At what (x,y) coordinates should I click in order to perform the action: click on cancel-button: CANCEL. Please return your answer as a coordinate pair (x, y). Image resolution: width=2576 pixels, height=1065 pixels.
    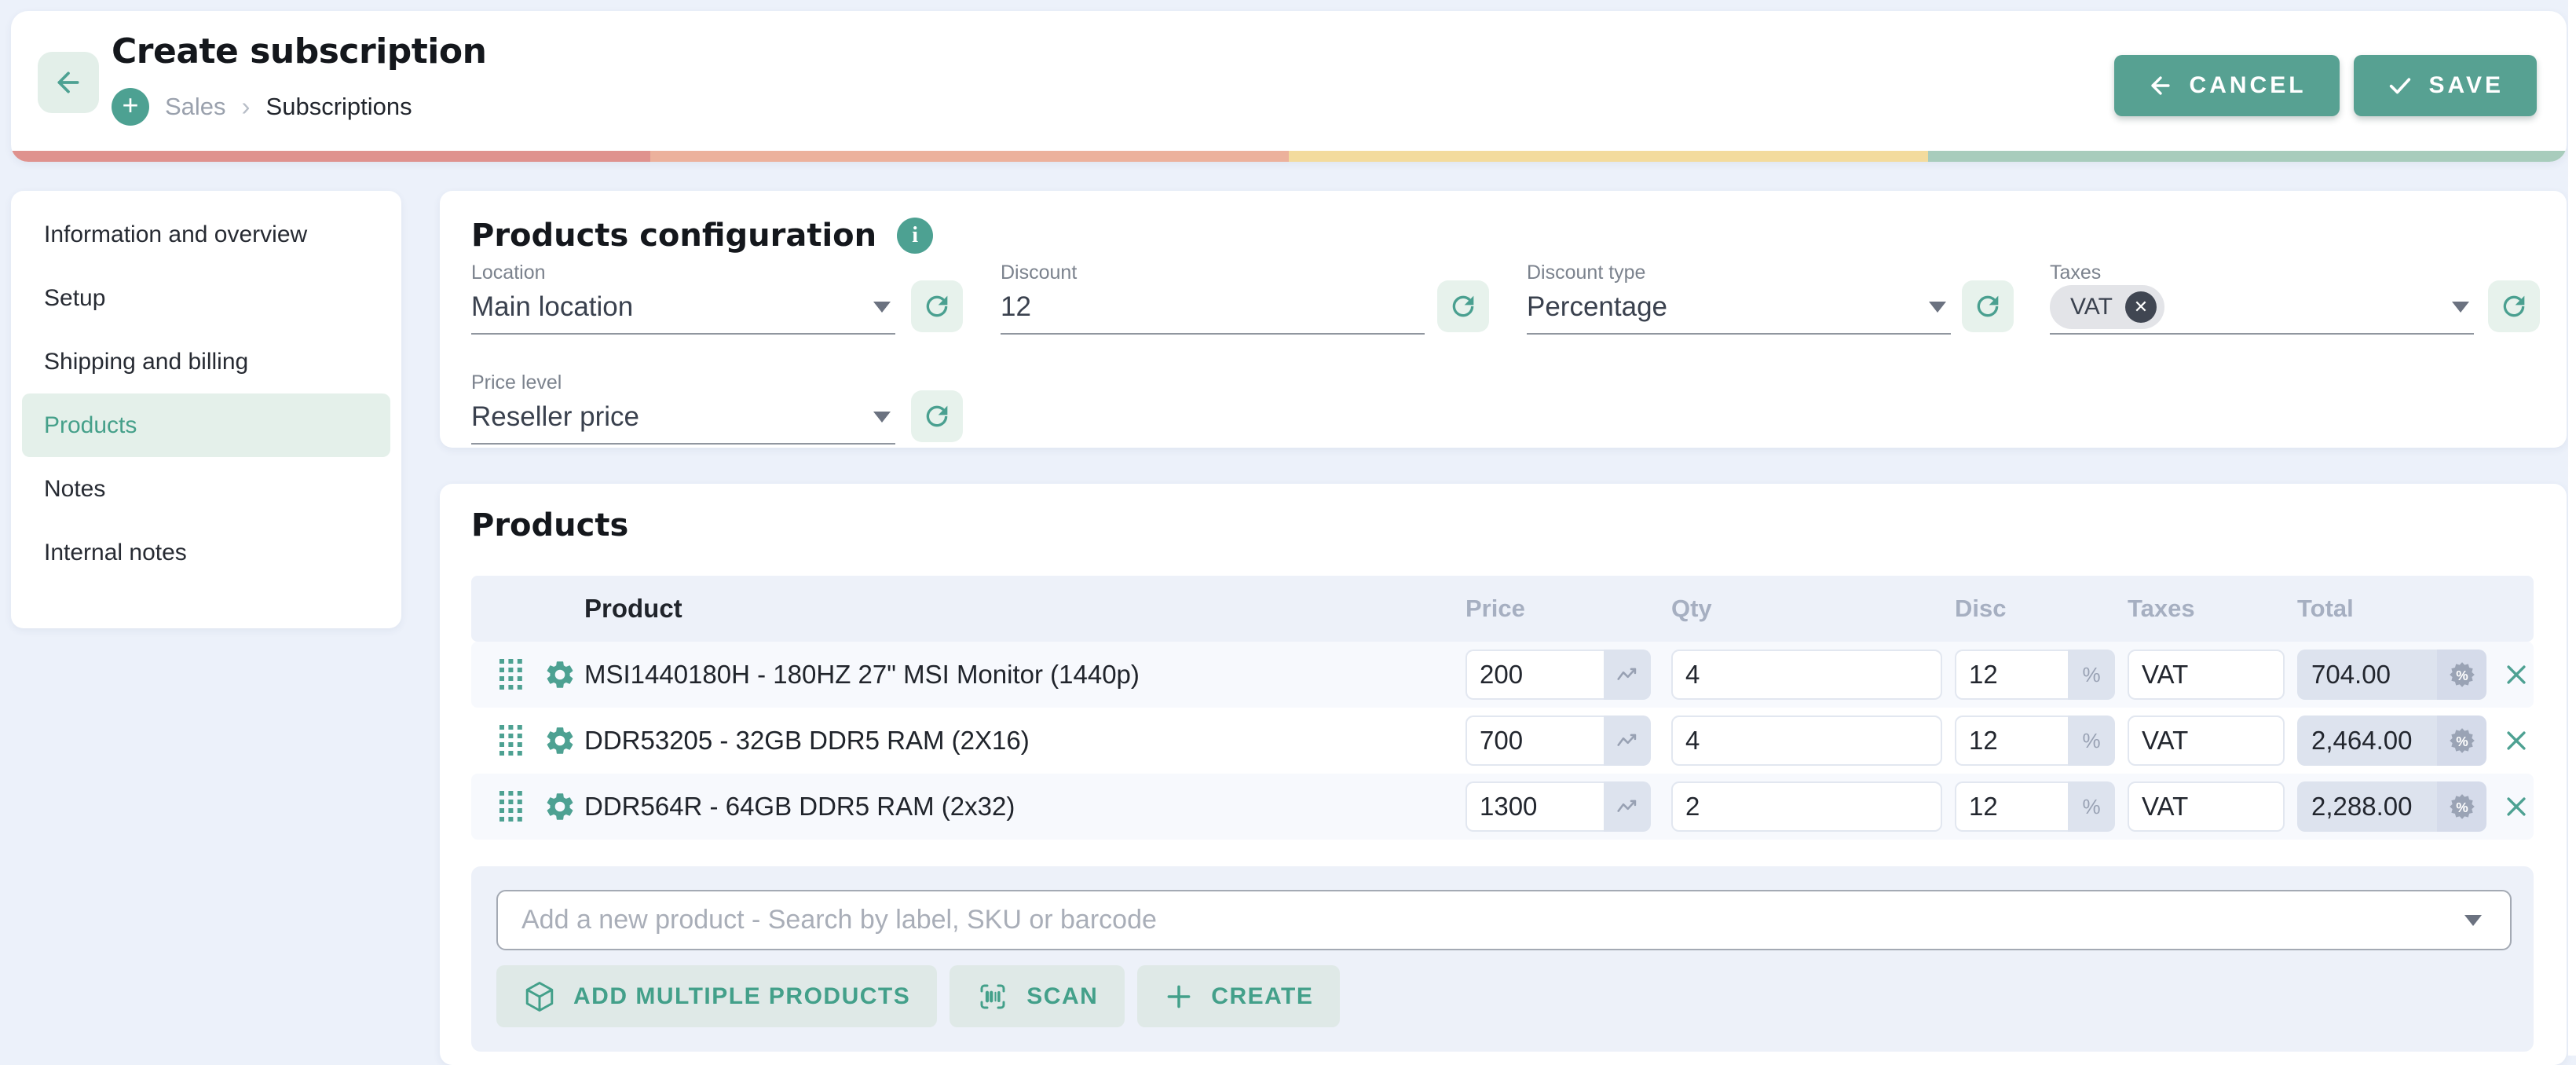
    Looking at the image, I should click on (2226, 86).